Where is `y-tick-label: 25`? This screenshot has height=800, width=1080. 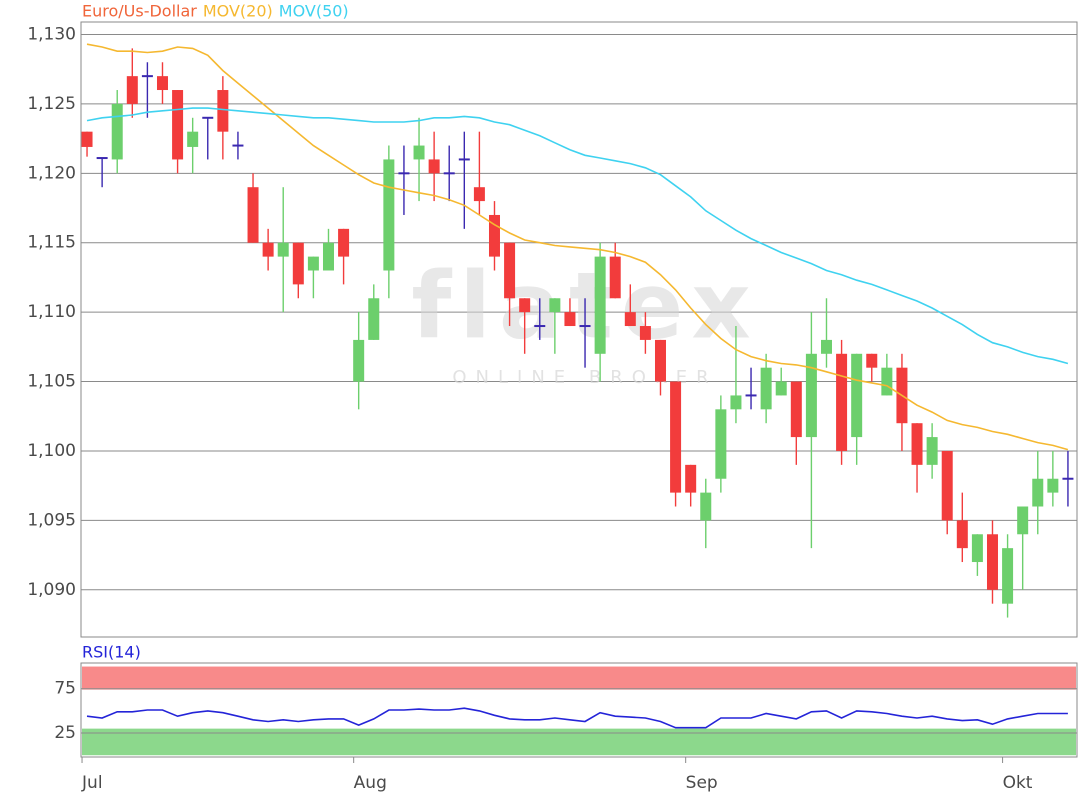
y-tick-label: 25 is located at coordinates (65, 733).